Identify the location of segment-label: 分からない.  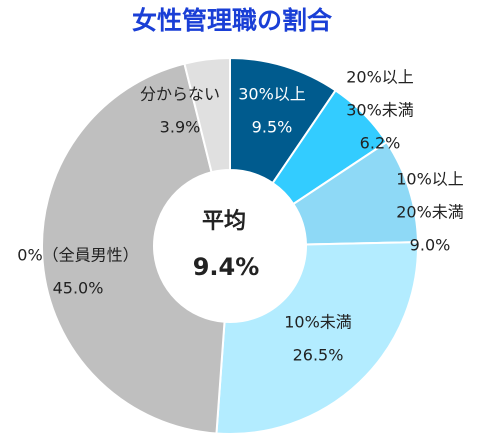
(180, 94).